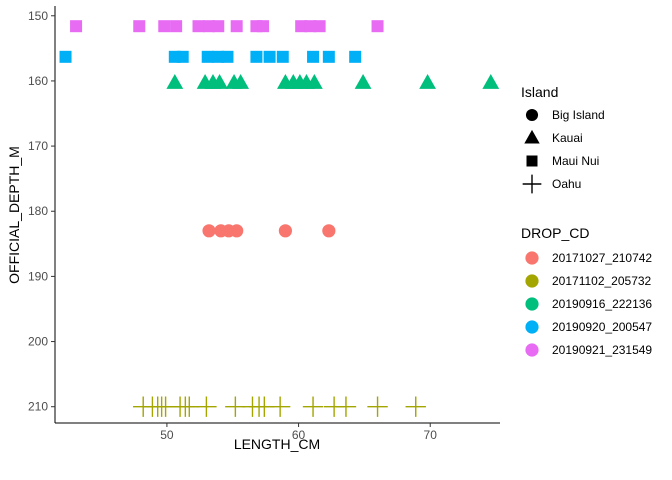 Image resolution: width=672 pixels, height=480 pixels. Describe the element at coordinates (602, 258) in the screenshot. I see `legend-drop-cd-label: 20171027_210742` at that location.